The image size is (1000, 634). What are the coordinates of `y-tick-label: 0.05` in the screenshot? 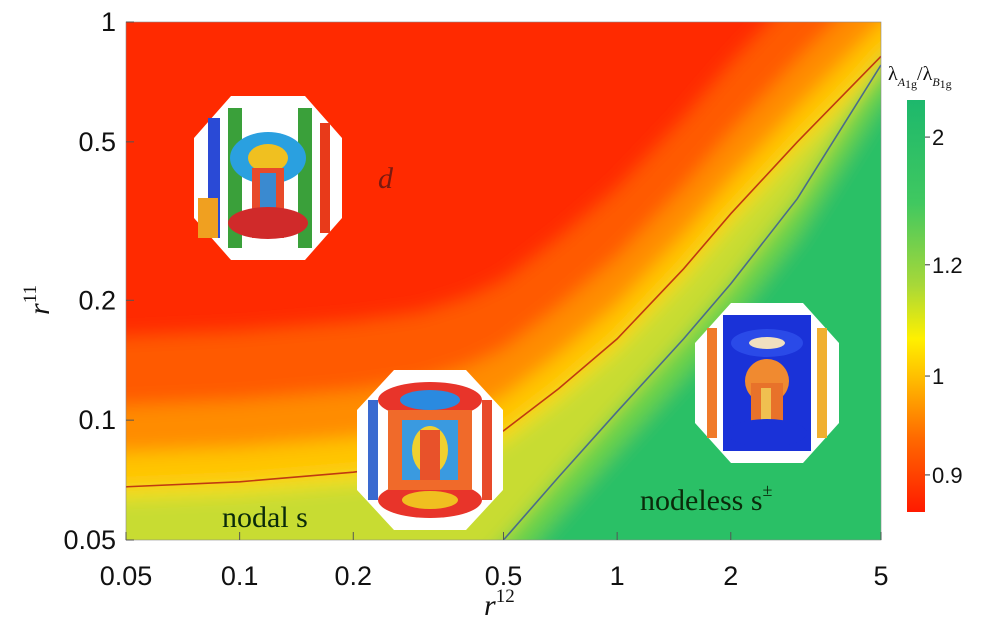 It's located at (89, 540).